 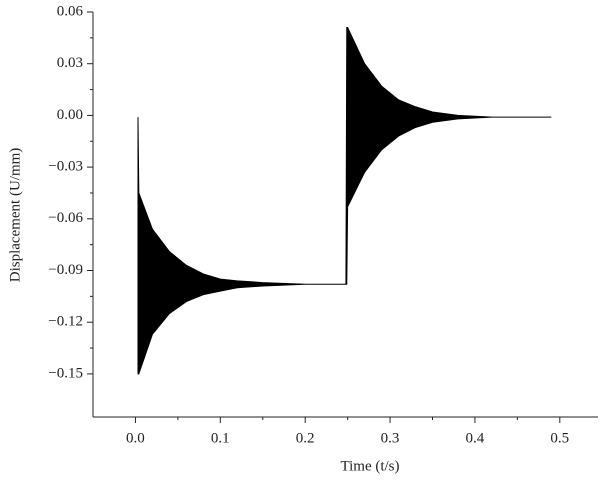 What do you see at coordinates (65, 322) in the screenshot?
I see `y-tick-label: −0.12` at bounding box center [65, 322].